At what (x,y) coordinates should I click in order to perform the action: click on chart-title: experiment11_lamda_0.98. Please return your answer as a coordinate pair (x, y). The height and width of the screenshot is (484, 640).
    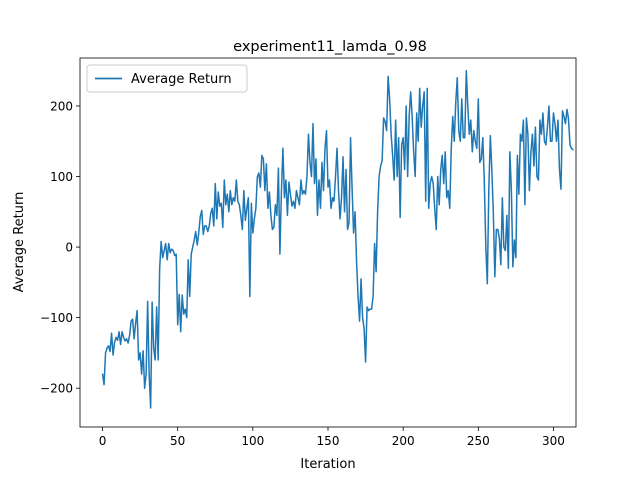
    Looking at the image, I should click on (330, 47).